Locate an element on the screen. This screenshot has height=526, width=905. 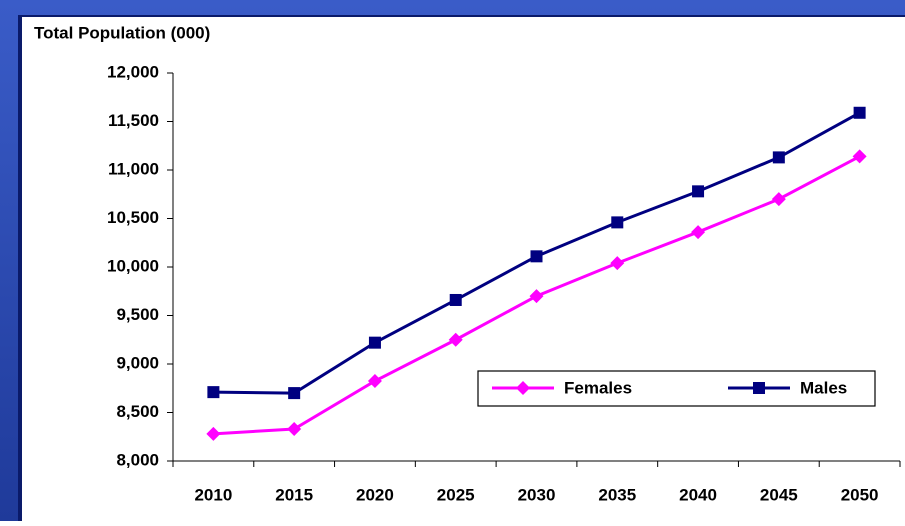
x-tick-label: 2040 is located at coordinates (698, 494).